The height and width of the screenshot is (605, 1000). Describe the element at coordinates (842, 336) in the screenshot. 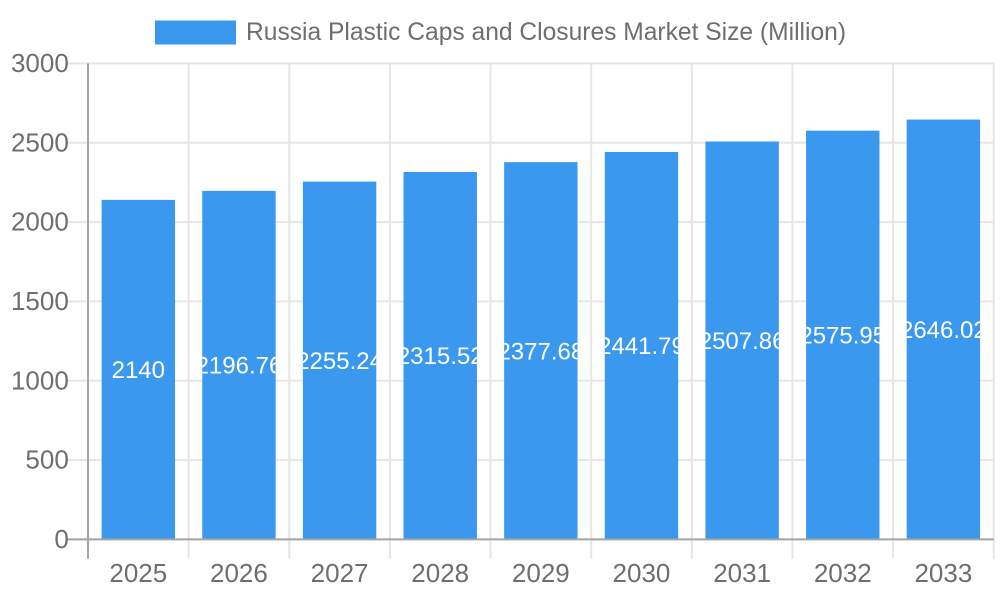

I see `svg-text: 2575.95` at that location.